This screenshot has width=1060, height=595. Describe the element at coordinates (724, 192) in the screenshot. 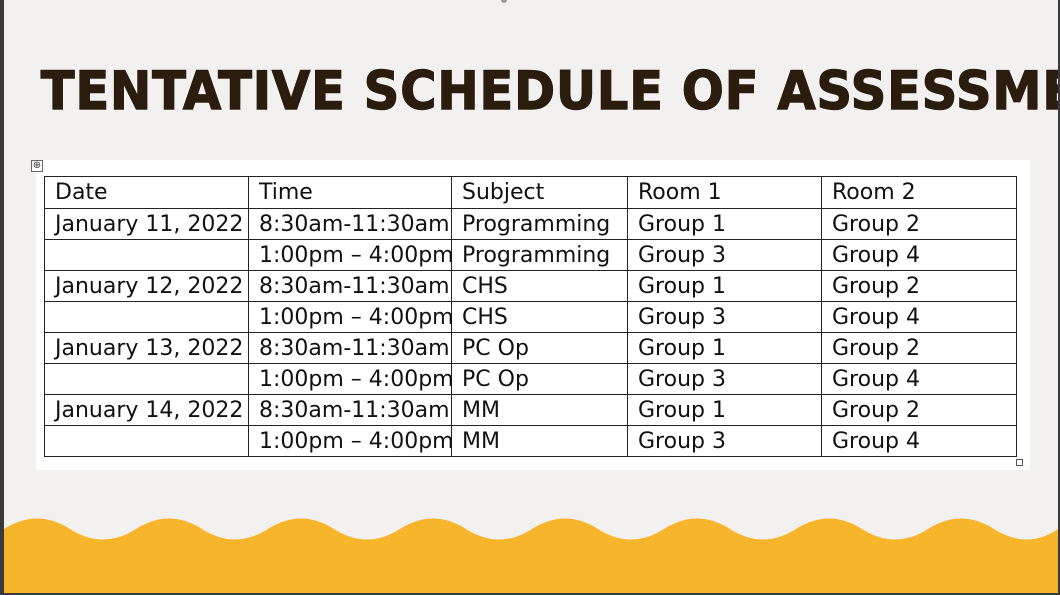

I see `header-room1: Room 1` at that location.